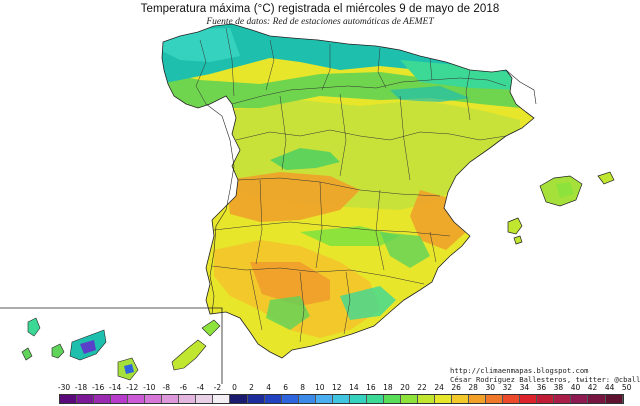  I want to click on legend-label: -16, so click(98, 387).